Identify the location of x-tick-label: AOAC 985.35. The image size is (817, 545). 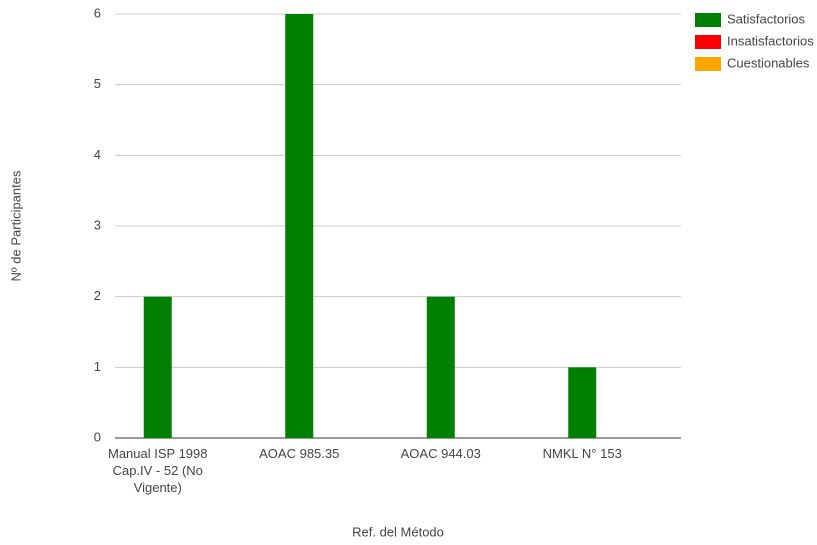
(299, 453).